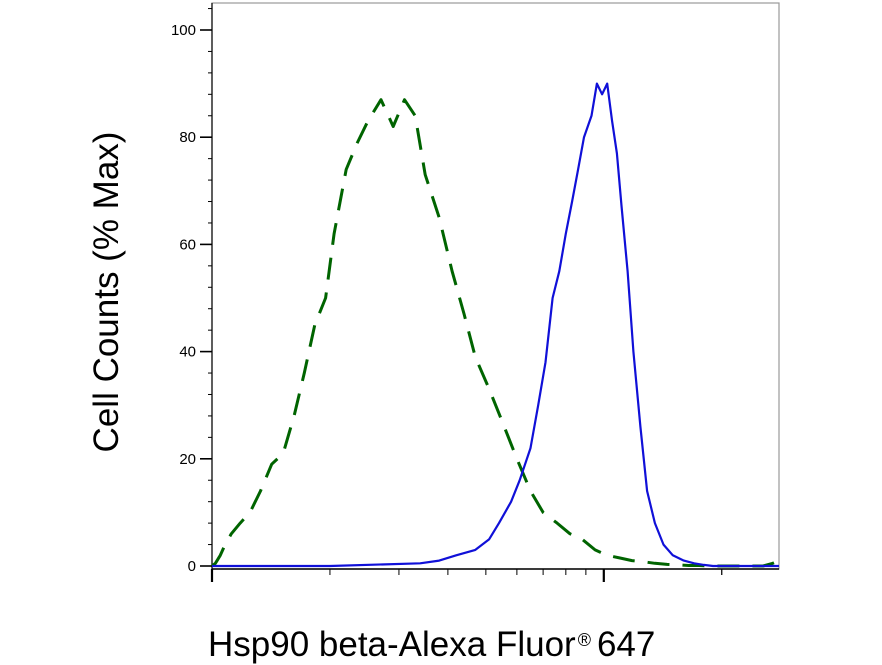 This screenshot has width=882, height=665. Describe the element at coordinates (192, 289) in the screenshot. I see `y-axis: 0 20 40 60 80 100` at that location.